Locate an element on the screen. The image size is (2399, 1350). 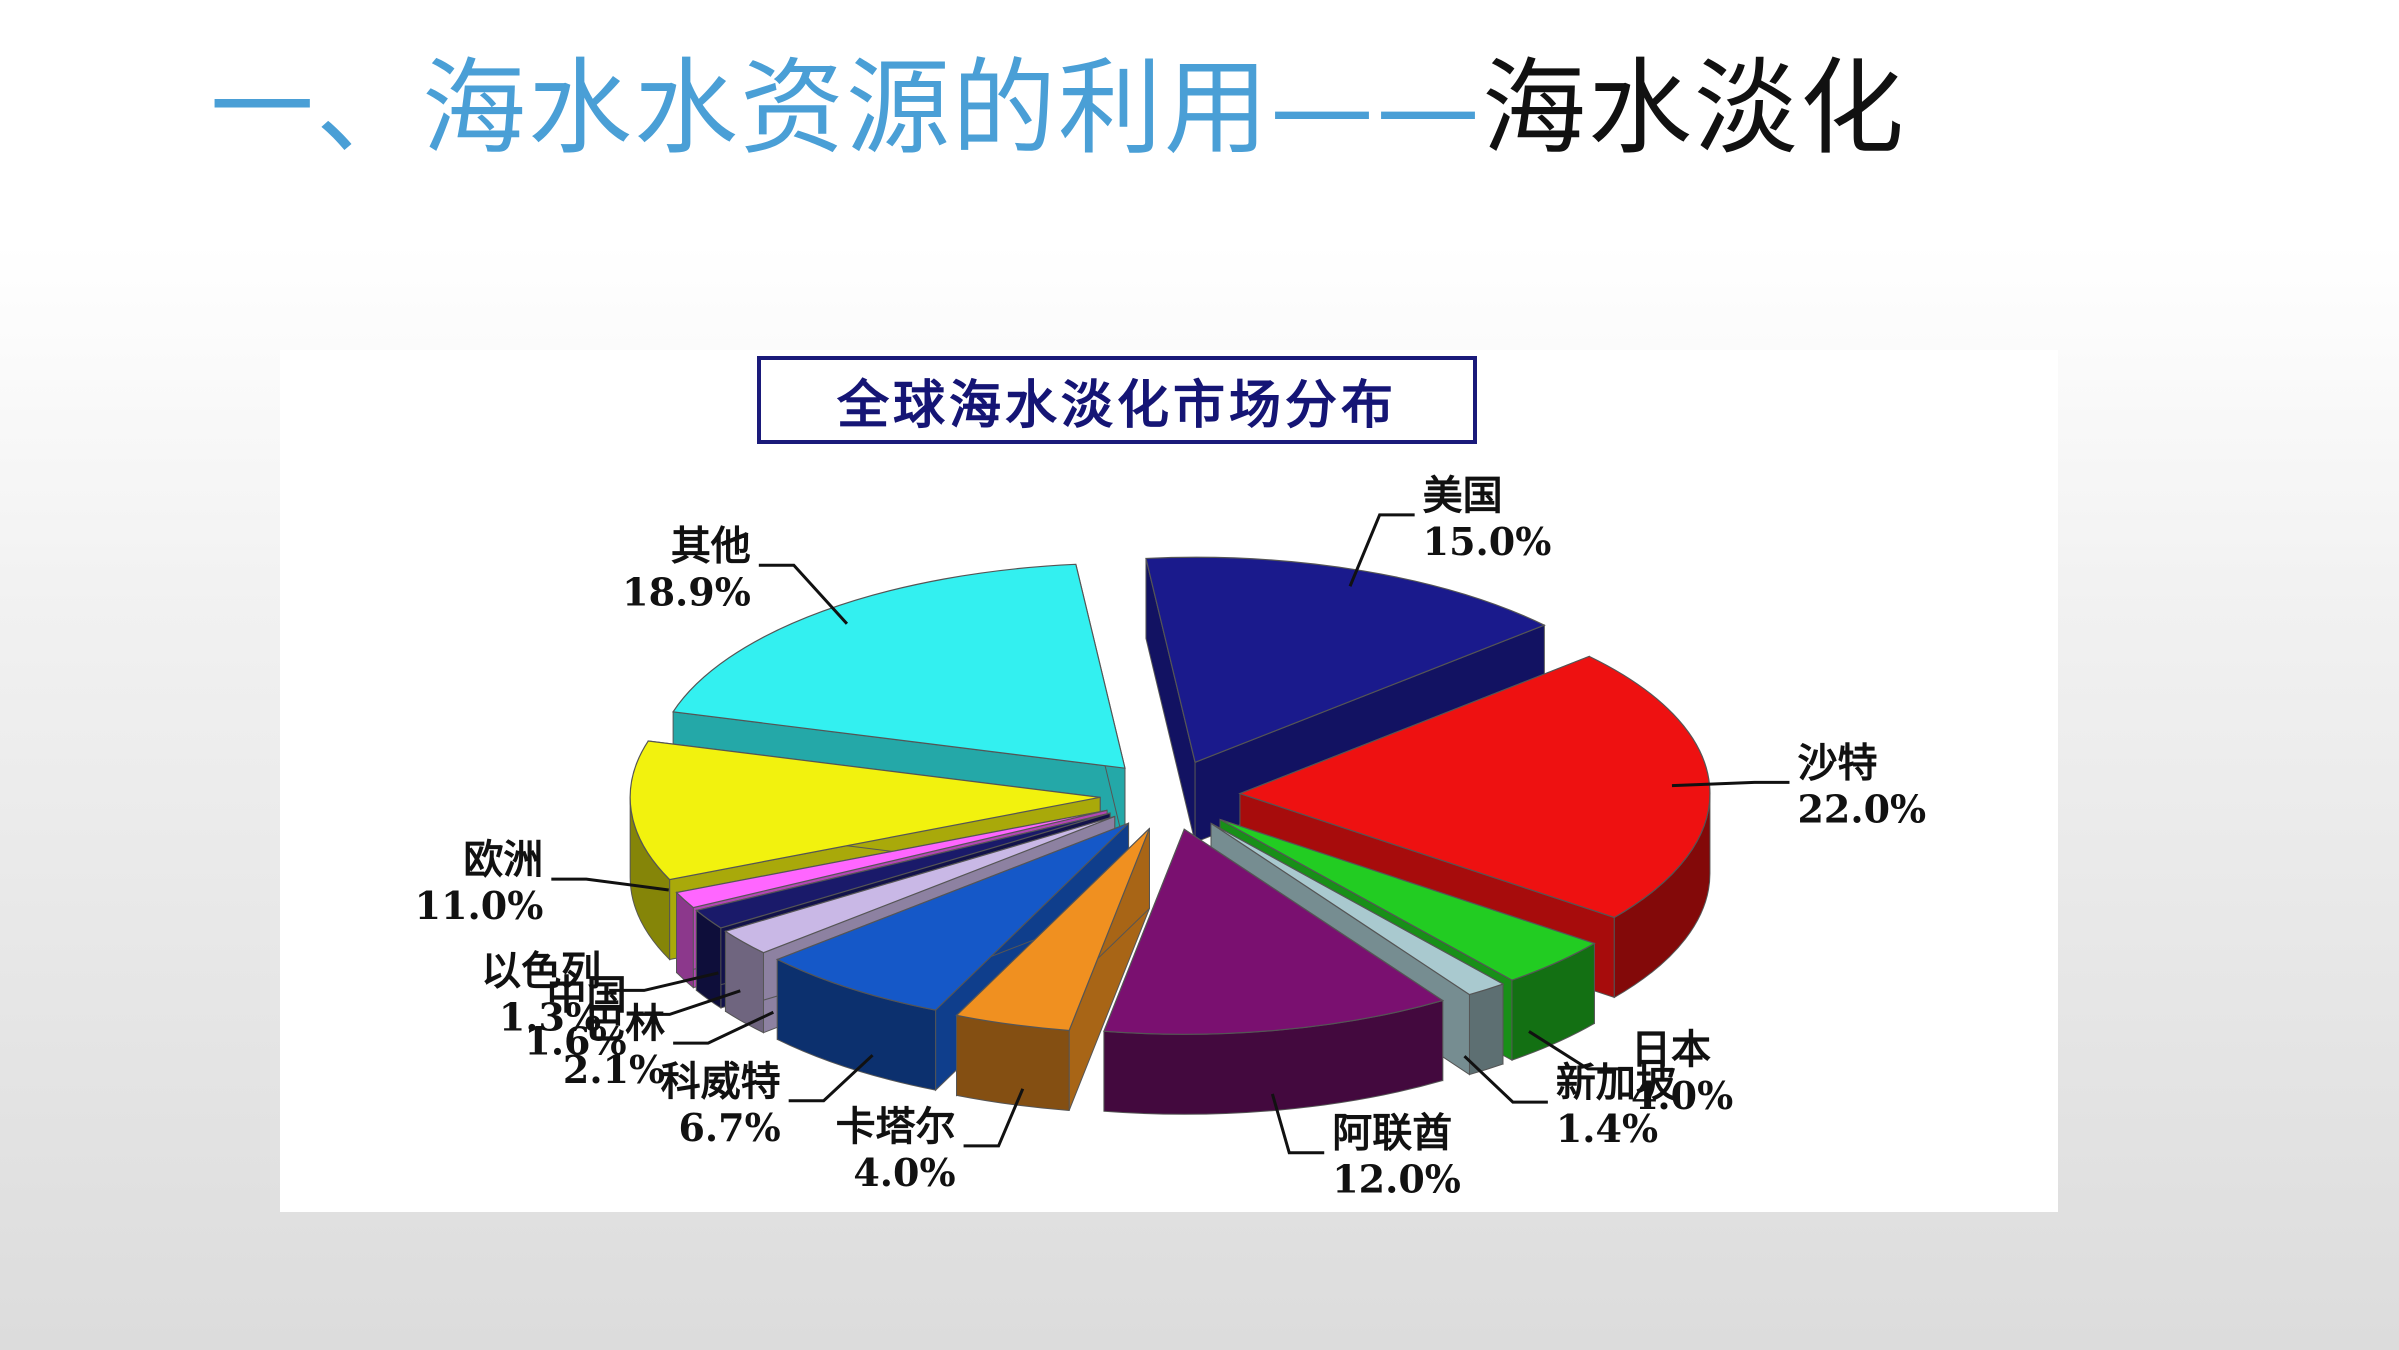
slice-value-label: 6.7% is located at coordinates (729, 1127).